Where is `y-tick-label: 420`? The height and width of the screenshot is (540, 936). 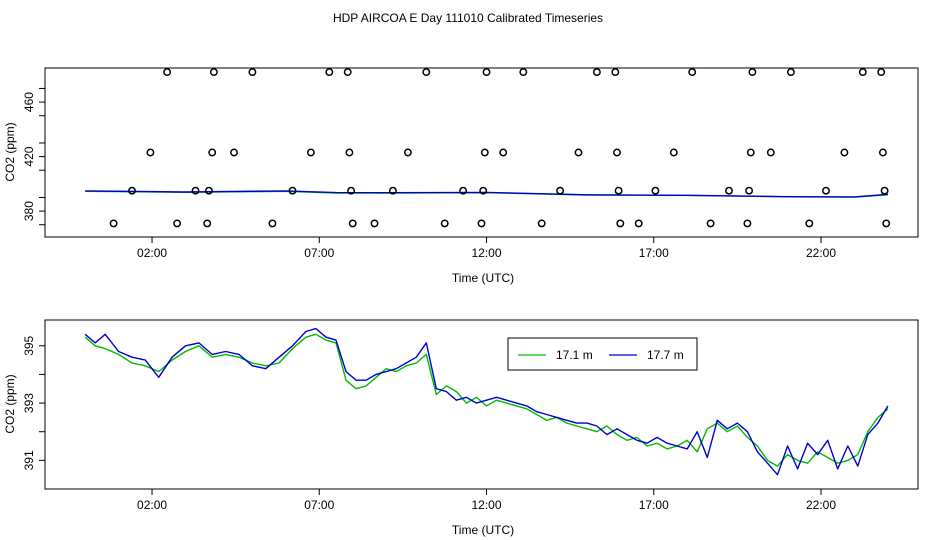
y-tick-label: 420 is located at coordinates (29, 156).